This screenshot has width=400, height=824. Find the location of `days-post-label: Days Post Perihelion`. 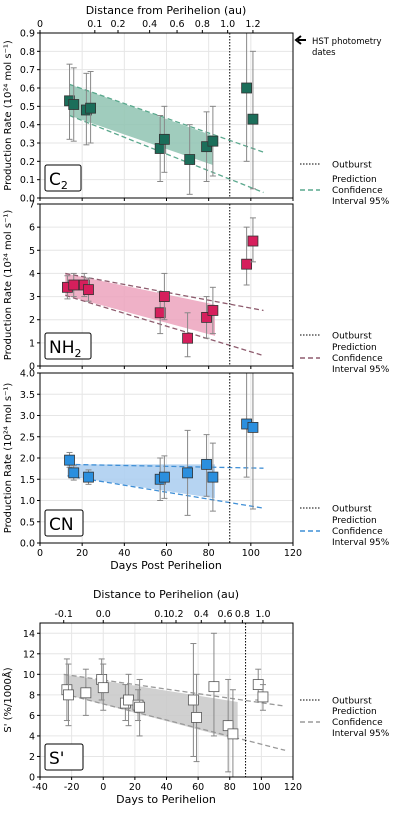

days-post-label: Days Post Perihelion is located at coordinates (166, 565).